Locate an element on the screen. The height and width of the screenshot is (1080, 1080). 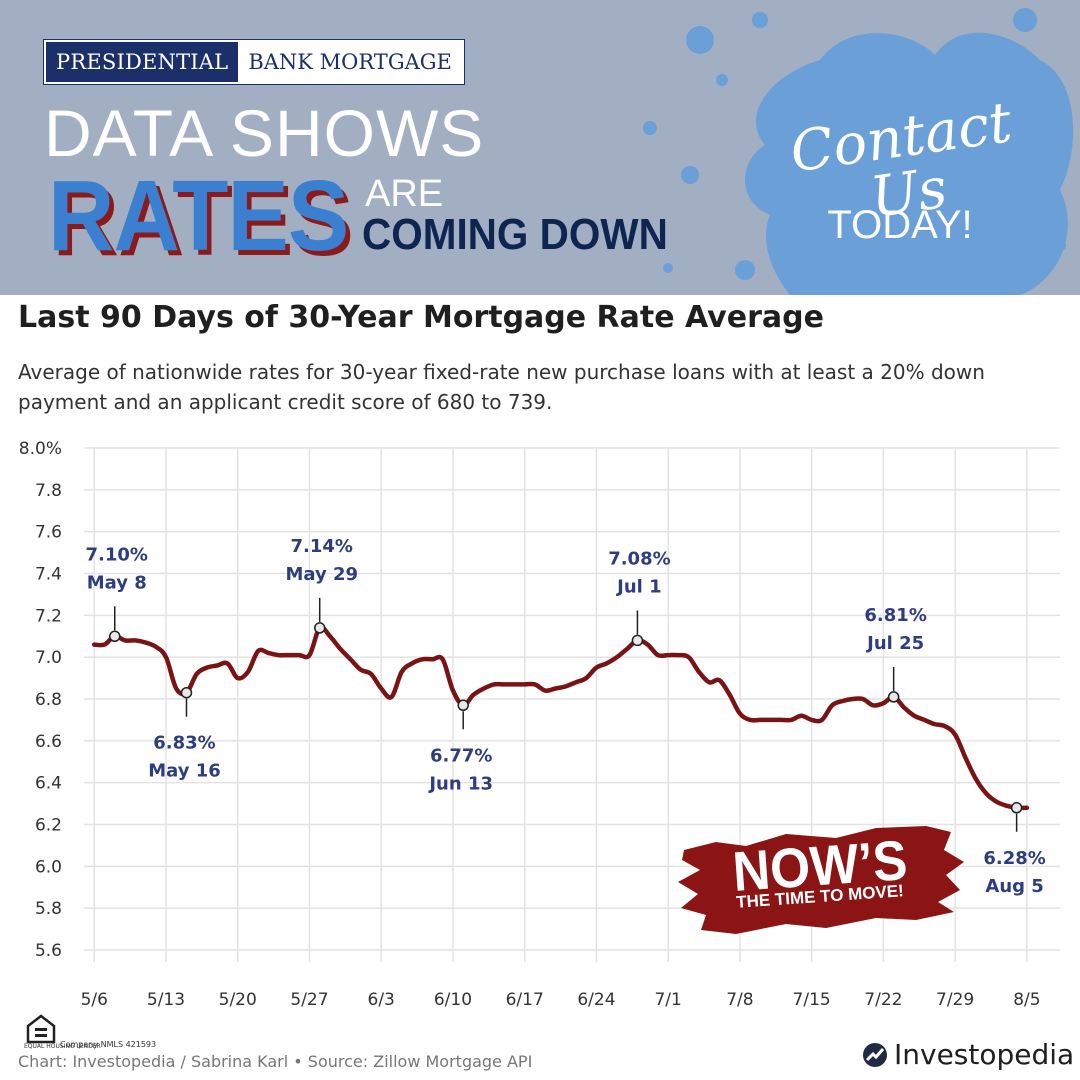
headline-are: ARE is located at coordinates (404, 194).